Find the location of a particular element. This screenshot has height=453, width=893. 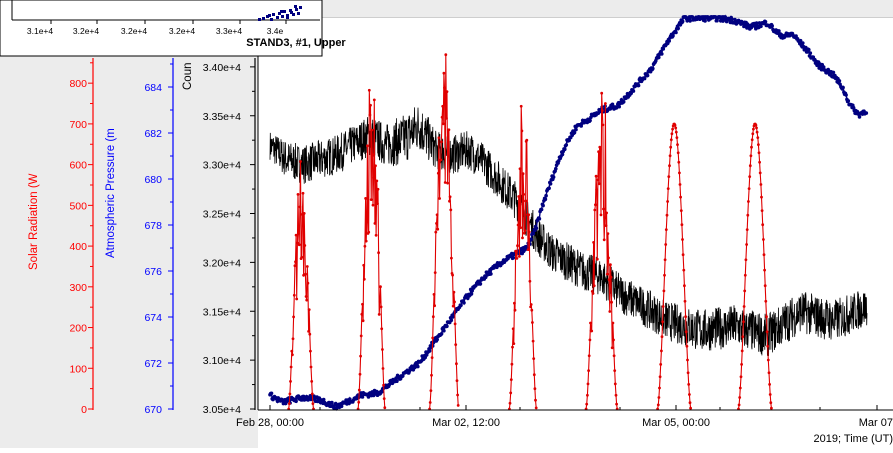

solar-tick-label: 600 is located at coordinates (78, 166).